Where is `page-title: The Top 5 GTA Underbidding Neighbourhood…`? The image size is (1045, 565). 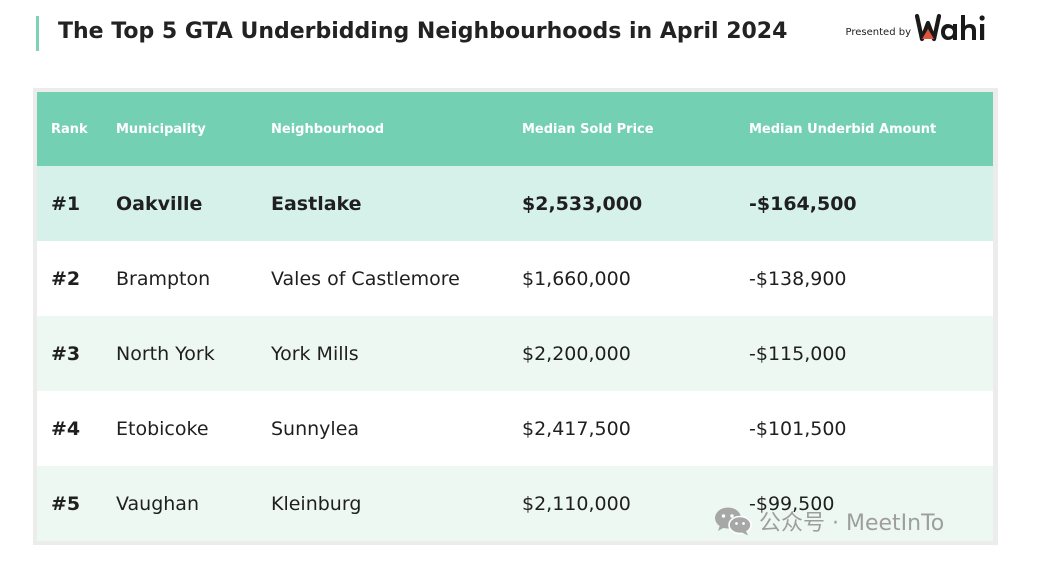 page-title: The Top 5 GTA Underbidding Neighbourhood… is located at coordinates (423, 31).